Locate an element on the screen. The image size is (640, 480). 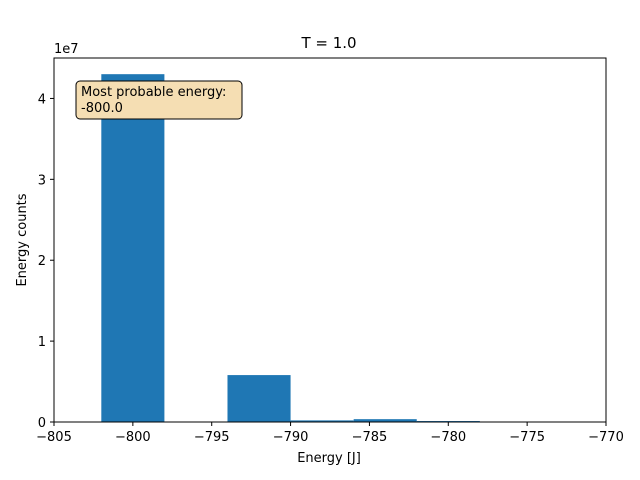
x-tick-label: −790 is located at coordinates (291, 437).